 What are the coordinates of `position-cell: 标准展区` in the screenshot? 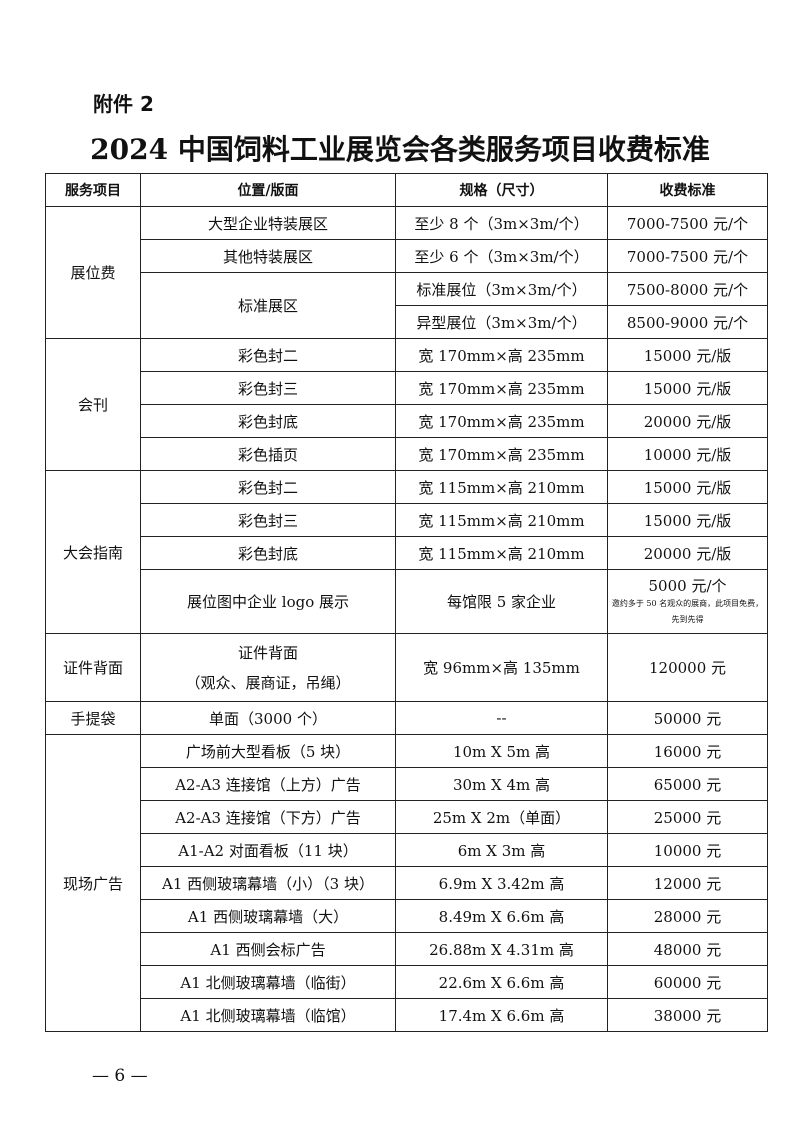 It's located at (268, 305).